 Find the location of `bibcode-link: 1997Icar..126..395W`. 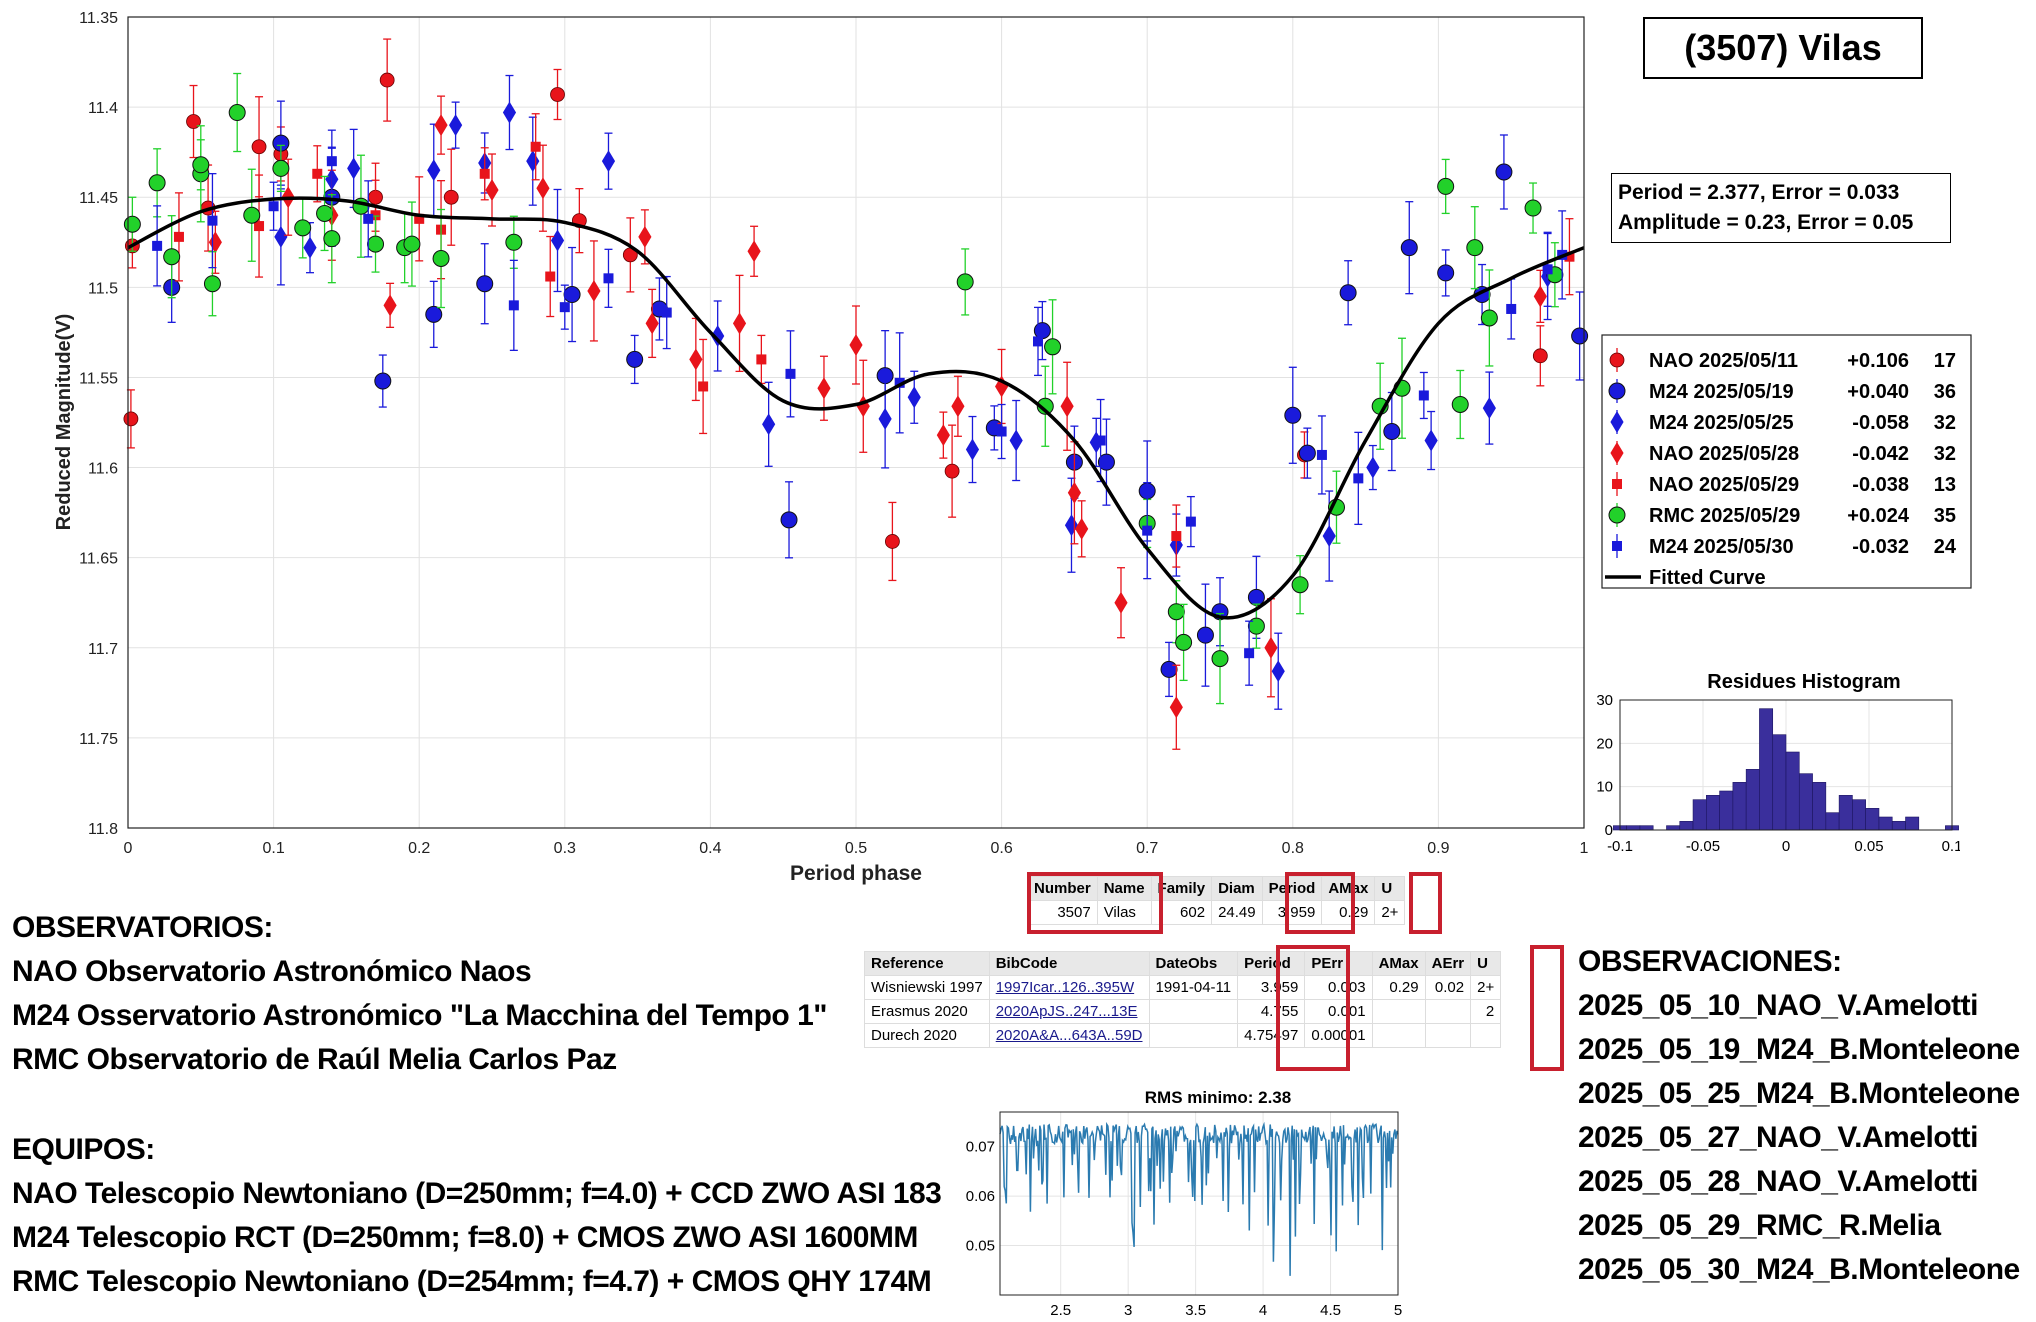

bibcode-link: 1997Icar..126..395W is located at coordinates (1069, 987).